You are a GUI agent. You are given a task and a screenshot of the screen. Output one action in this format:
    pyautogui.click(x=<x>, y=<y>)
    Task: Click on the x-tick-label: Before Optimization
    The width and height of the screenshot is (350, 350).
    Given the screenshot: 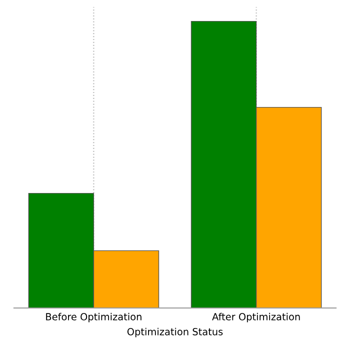 What is the action you would take?
    pyautogui.click(x=94, y=317)
    